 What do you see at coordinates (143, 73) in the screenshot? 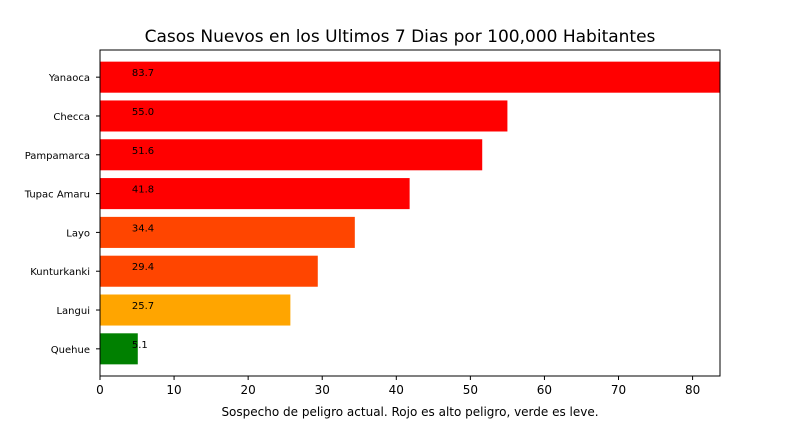
I see `value-label: 83.7` at bounding box center [143, 73].